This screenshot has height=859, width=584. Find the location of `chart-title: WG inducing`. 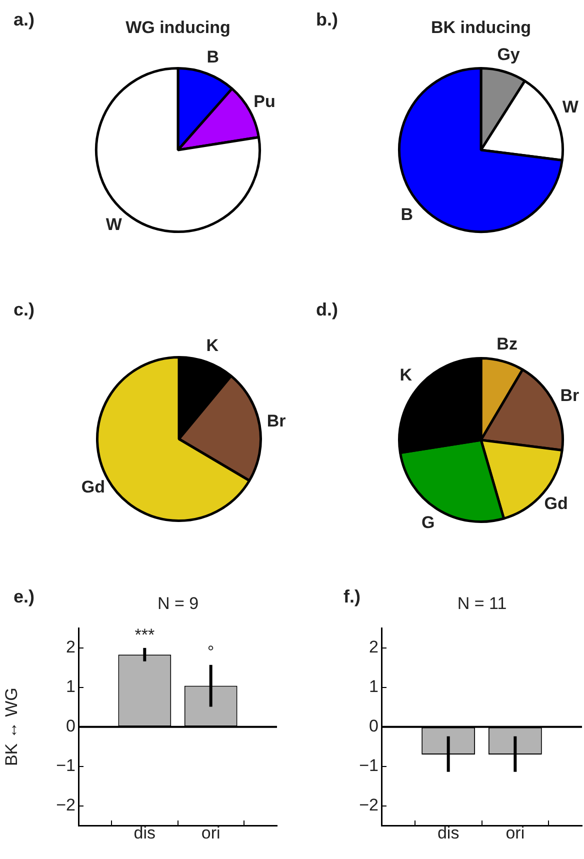

chart-title: WG inducing is located at coordinates (178, 28).